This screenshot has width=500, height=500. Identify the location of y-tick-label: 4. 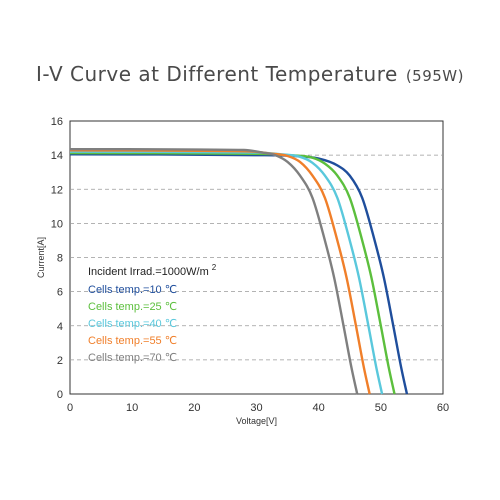
(60, 327).